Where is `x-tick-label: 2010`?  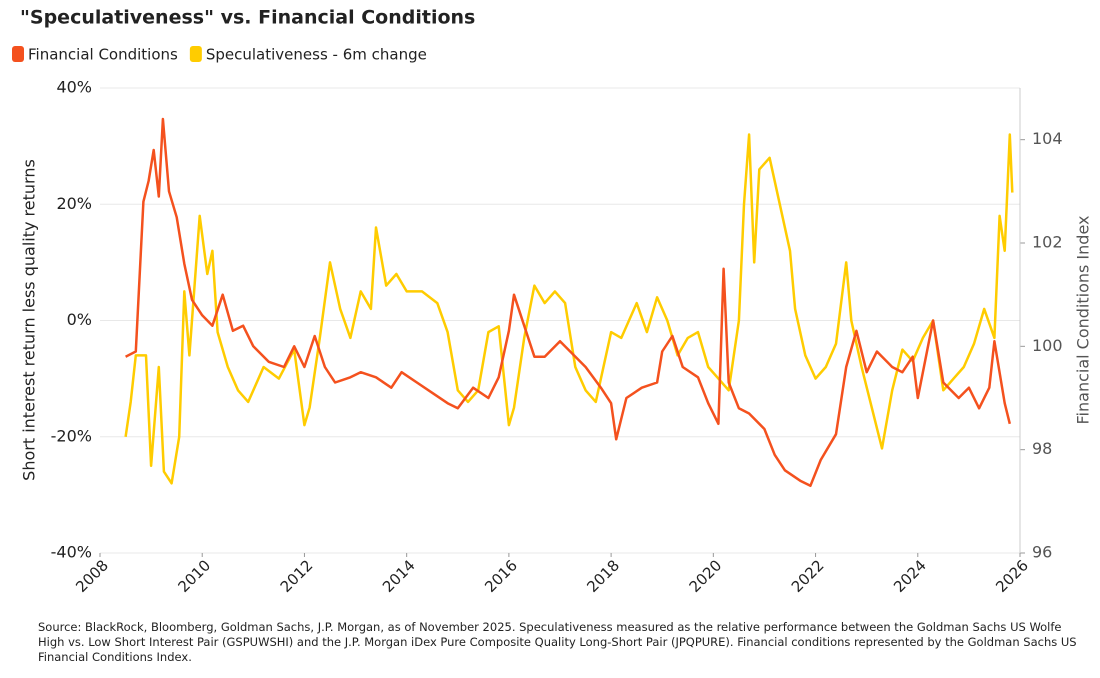
x-tick-label: 2010 is located at coordinates (195, 576).